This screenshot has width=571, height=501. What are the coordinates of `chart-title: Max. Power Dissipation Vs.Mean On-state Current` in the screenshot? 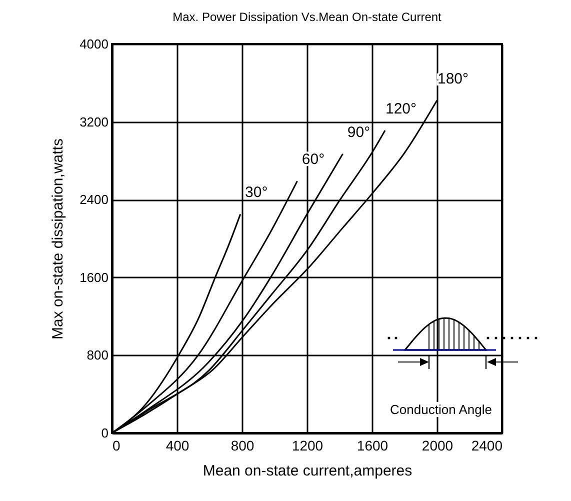 It's located at (307, 17).